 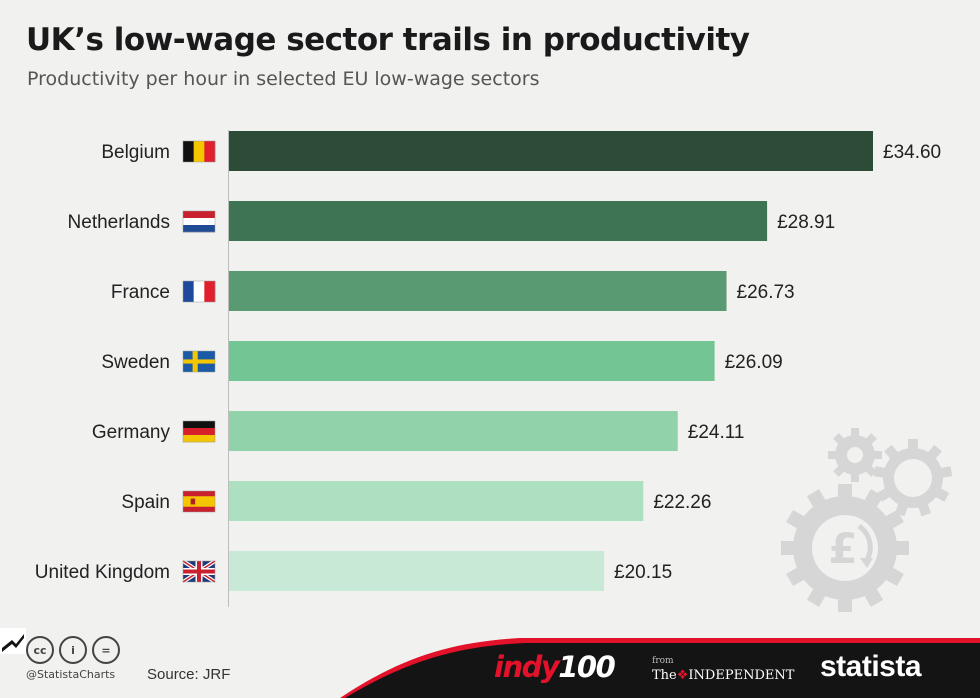 What do you see at coordinates (682, 502) in the screenshot?
I see `value-label: £22.26` at bounding box center [682, 502].